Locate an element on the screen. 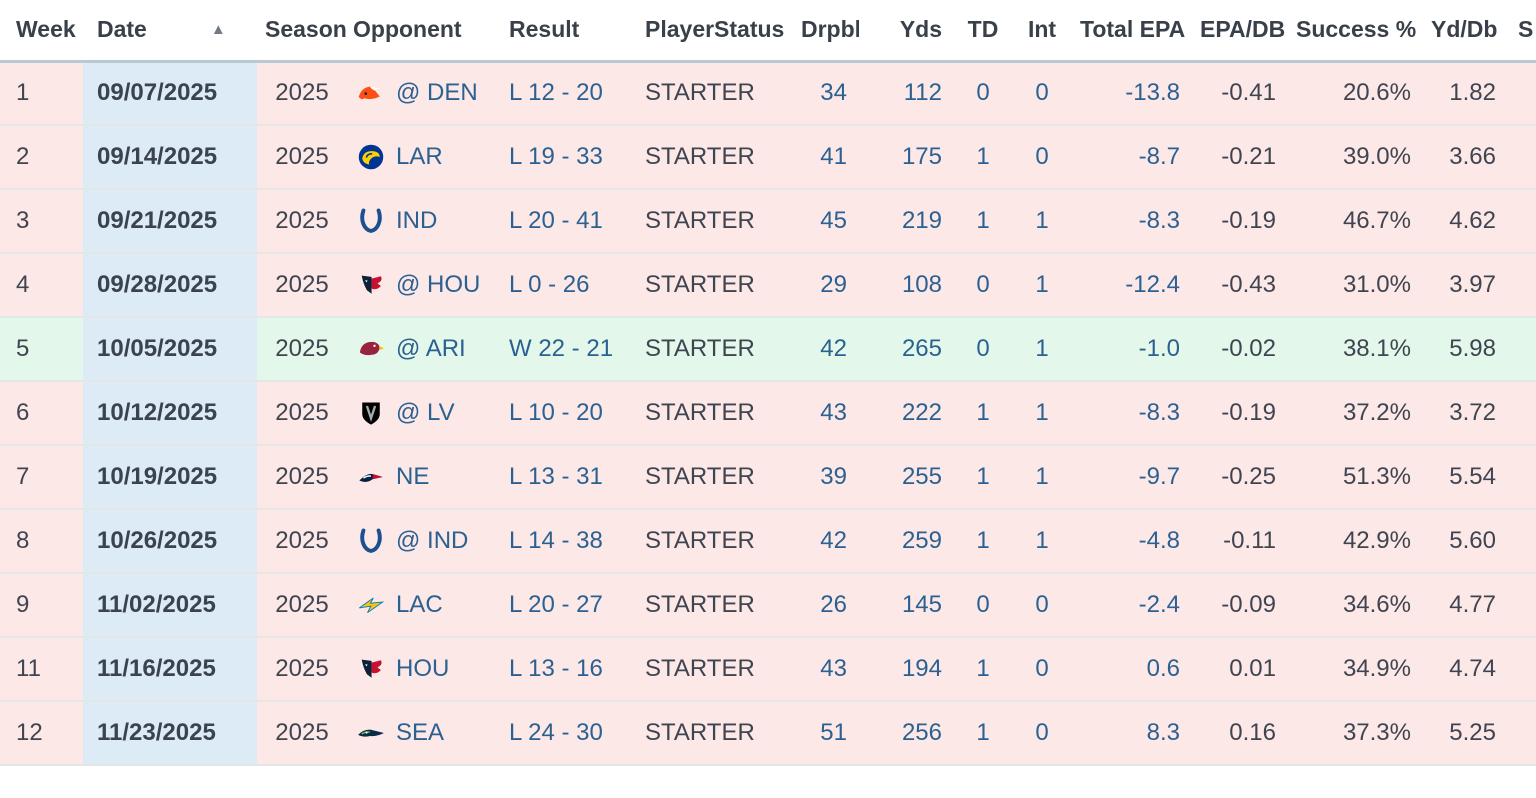 This screenshot has height=798, width=1536. cell-yards: 112 is located at coordinates (906, 93).